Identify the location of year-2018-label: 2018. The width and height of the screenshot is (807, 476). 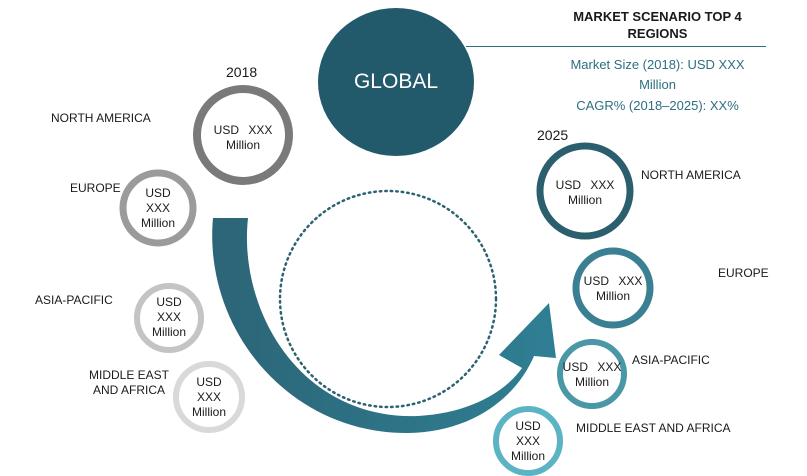
(242, 72).